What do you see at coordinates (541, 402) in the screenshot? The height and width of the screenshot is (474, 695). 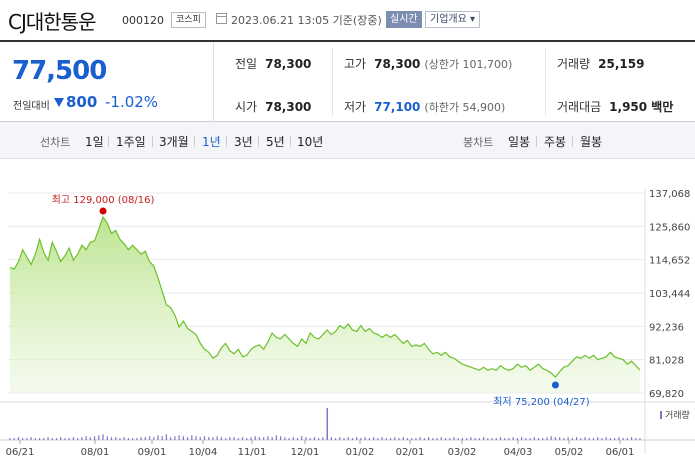 I see `low-annotation: 최저 75,200 (04/27)` at bounding box center [541, 402].